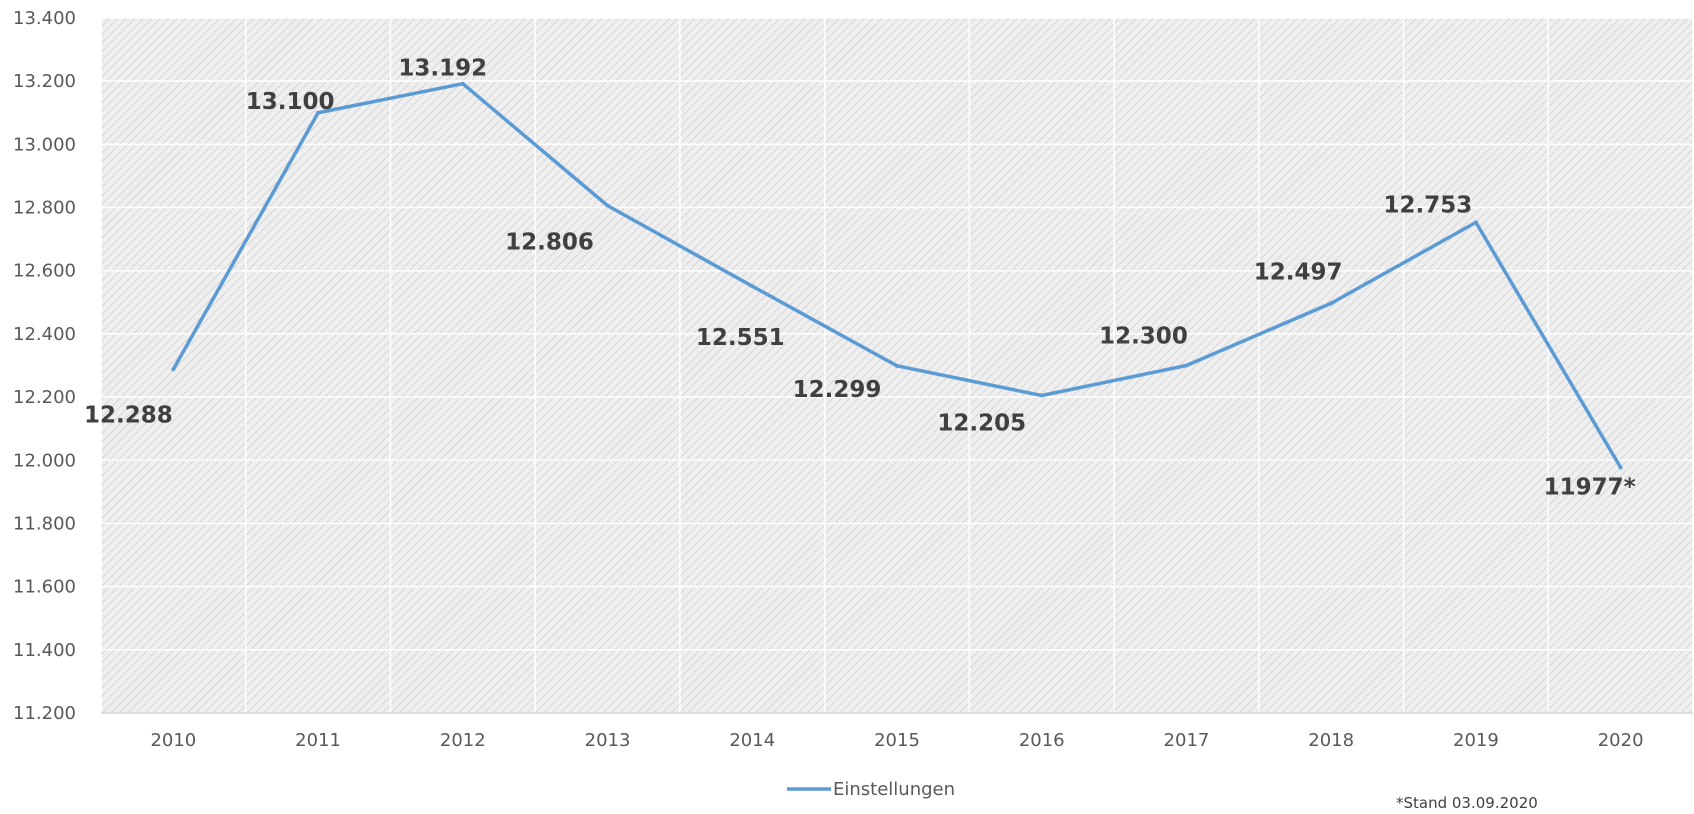 The height and width of the screenshot is (814, 1694). What do you see at coordinates (44, 460) in the screenshot?
I see `y-tick-label: 12.000` at bounding box center [44, 460].